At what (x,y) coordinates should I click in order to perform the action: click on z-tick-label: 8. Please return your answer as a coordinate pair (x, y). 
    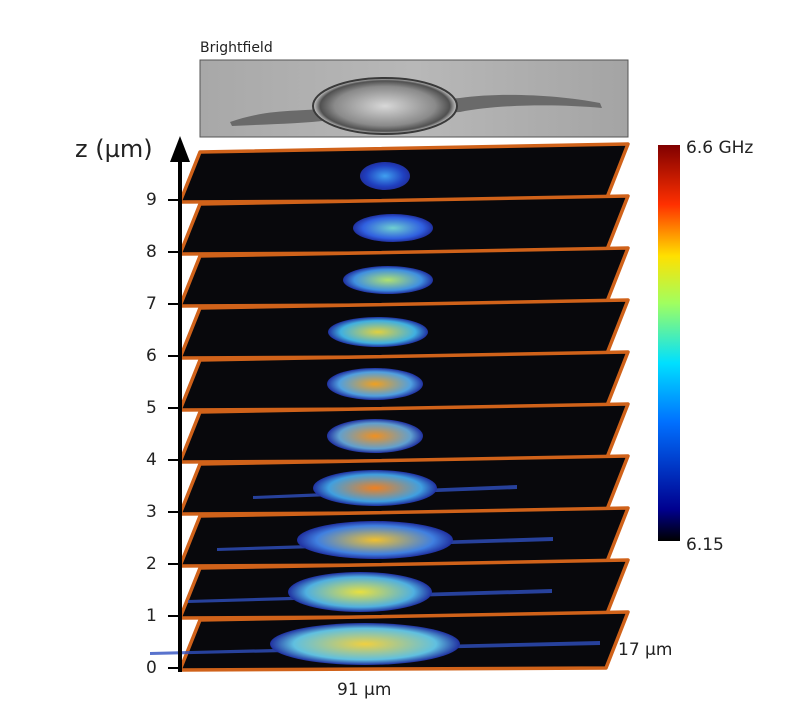
    Looking at the image, I should click on (151, 252).